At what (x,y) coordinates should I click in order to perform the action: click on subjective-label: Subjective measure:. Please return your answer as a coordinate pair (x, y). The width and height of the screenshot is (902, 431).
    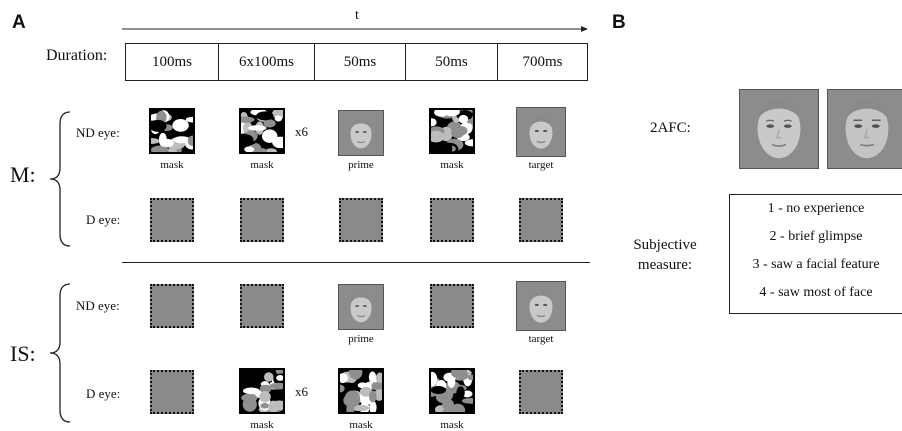
    Looking at the image, I should click on (665, 255).